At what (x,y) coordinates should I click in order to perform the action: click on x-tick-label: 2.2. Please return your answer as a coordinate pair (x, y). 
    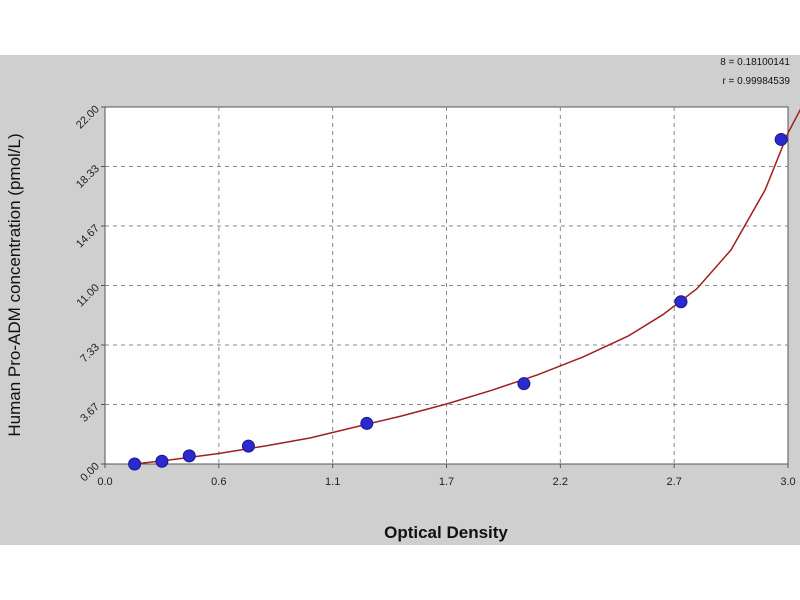
    Looking at the image, I should click on (560, 482).